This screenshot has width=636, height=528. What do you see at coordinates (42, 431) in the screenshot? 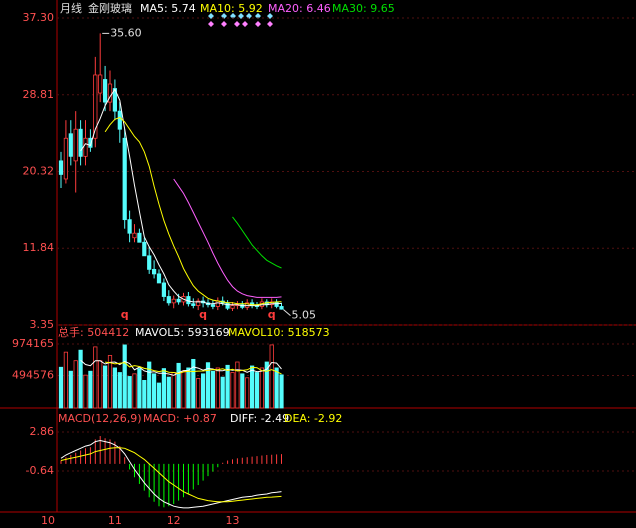
I see `y-tick-label: 2.86` at bounding box center [42, 431].